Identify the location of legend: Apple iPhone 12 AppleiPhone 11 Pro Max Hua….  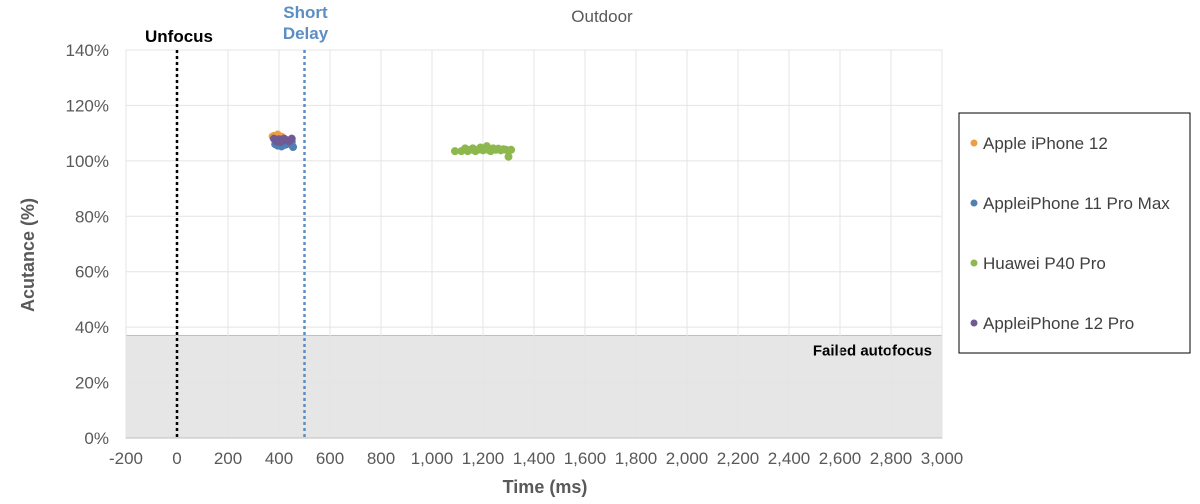
(1074, 233).